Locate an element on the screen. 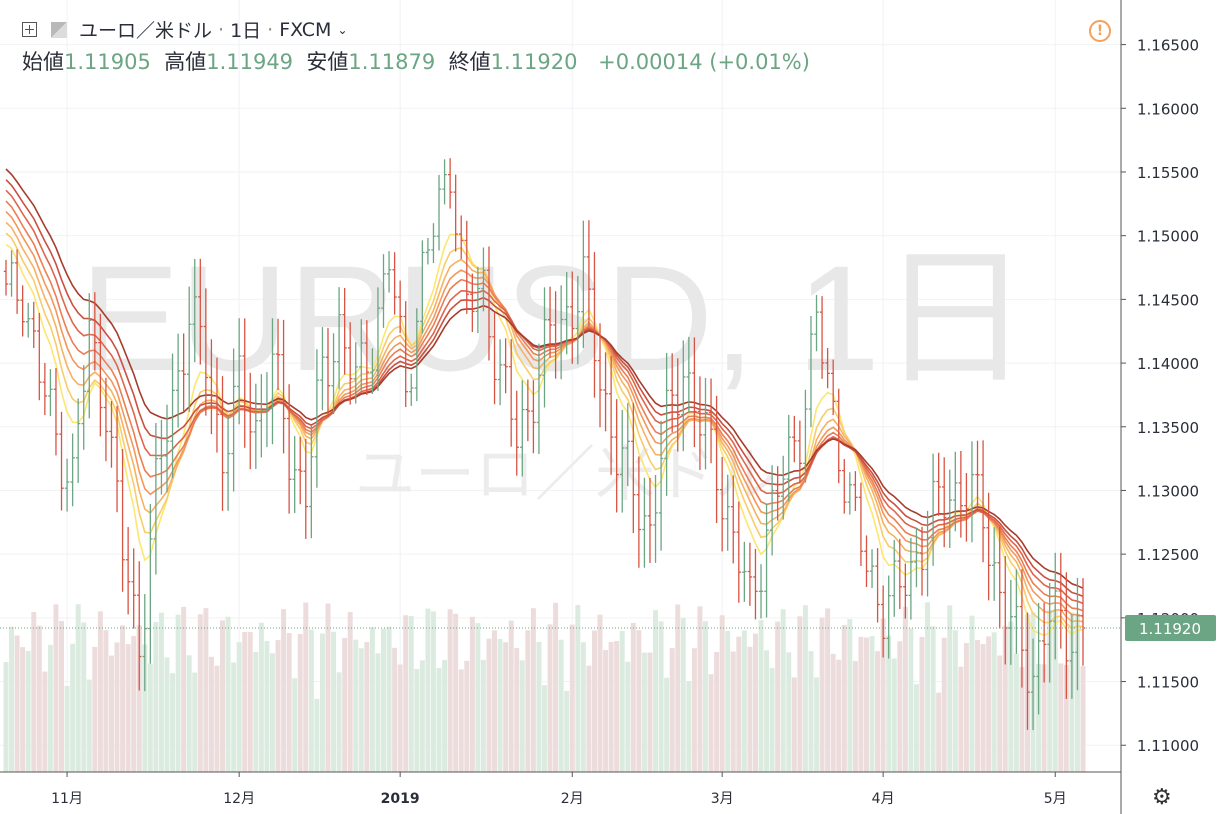 This screenshot has width=1218, height=814. interval-label: 1日 is located at coordinates (246, 31).